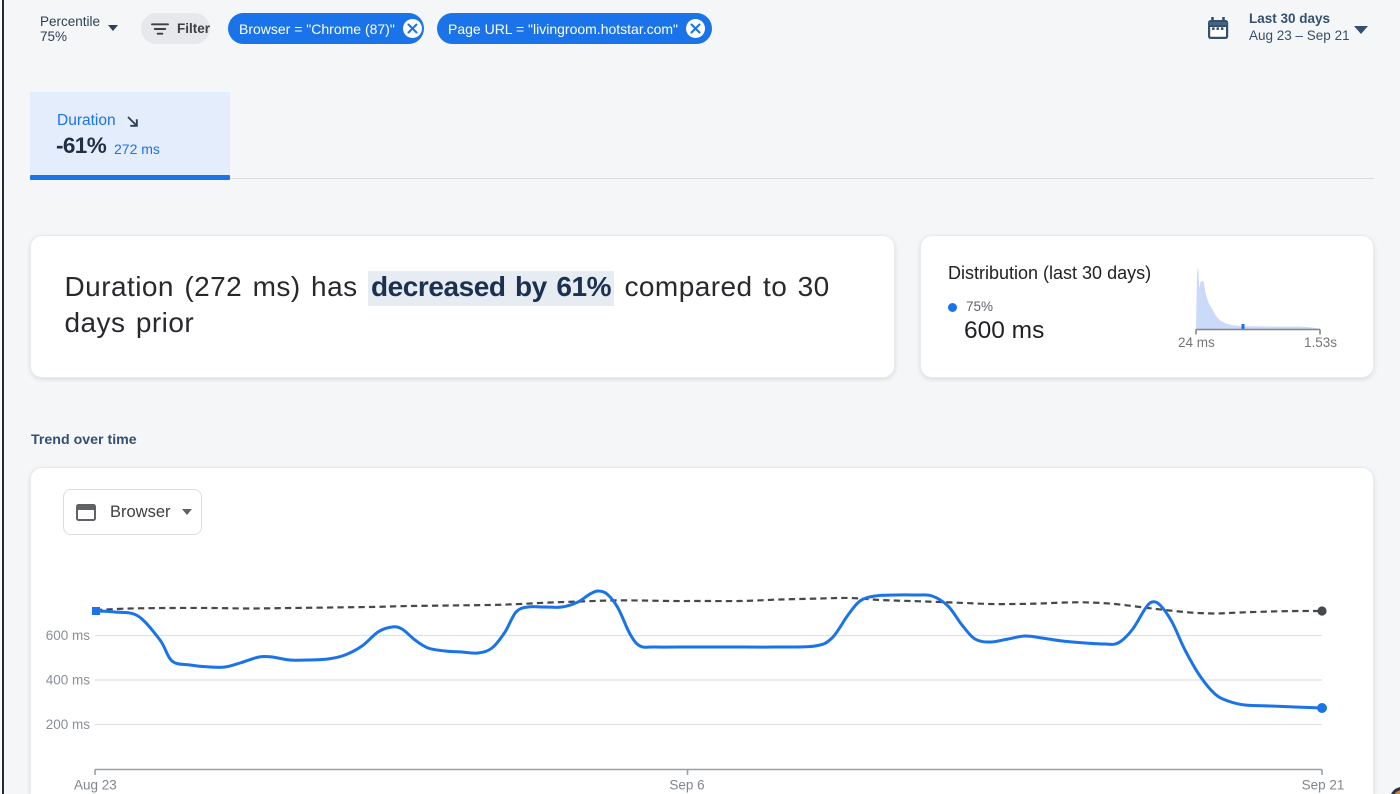 The image size is (1400, 794). What do you see at coordinates (1323, 785) in the screenshot?
I see `svg-text: Sep 21` at bounding box center [1323, 785].